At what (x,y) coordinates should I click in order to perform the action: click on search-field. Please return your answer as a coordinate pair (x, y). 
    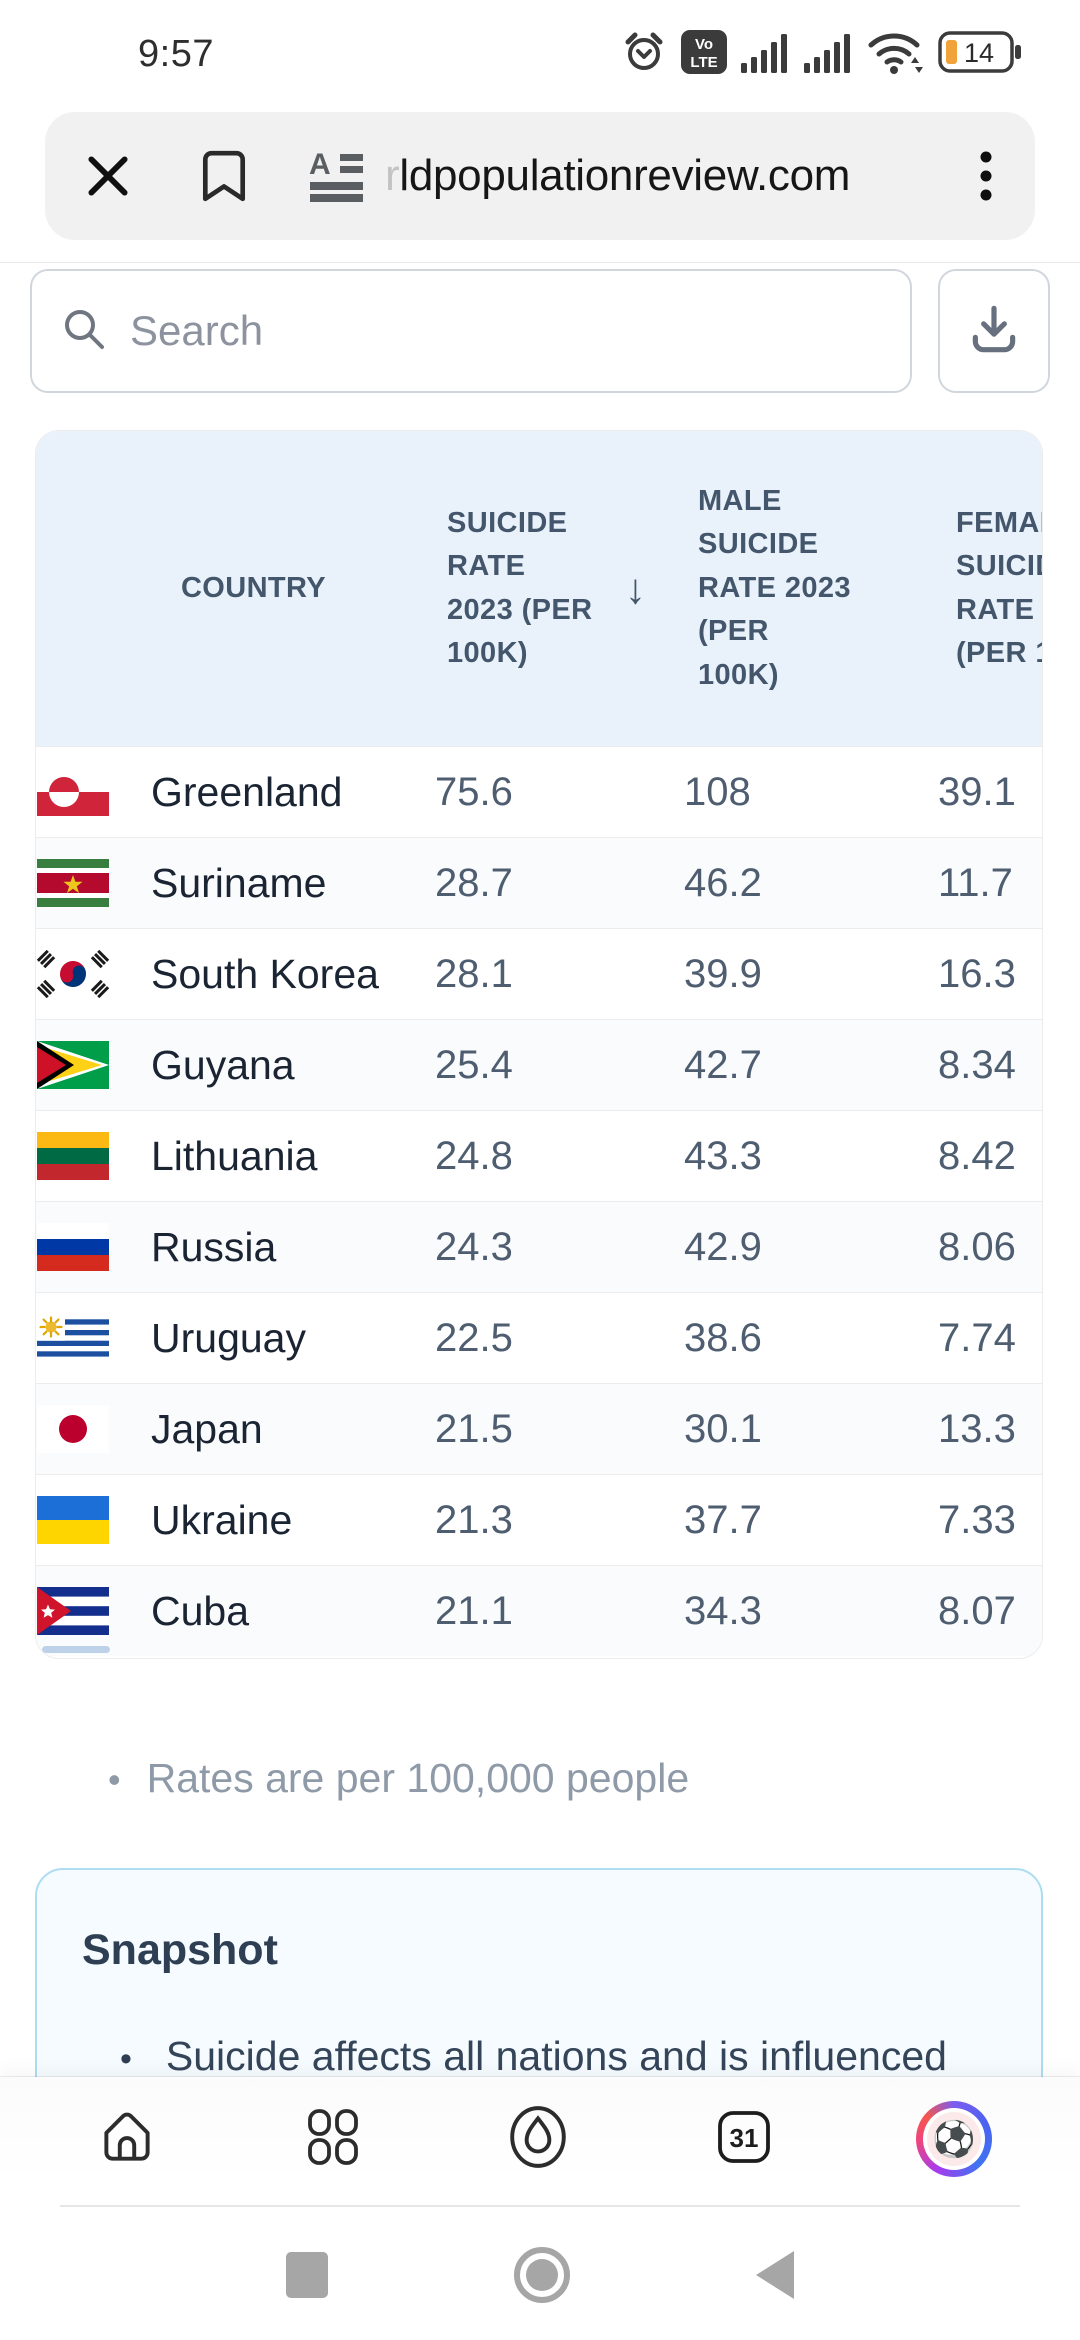
    Looking at the image, I should click on (471, 331).